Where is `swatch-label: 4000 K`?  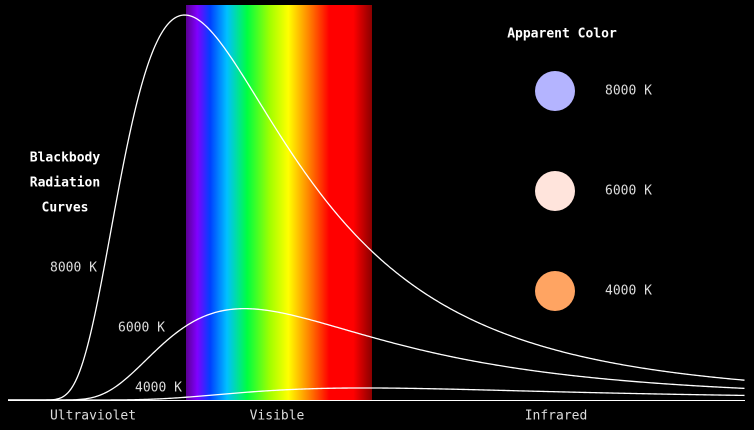 swatch-label: 4000 K is located at coordinates (628, 291).